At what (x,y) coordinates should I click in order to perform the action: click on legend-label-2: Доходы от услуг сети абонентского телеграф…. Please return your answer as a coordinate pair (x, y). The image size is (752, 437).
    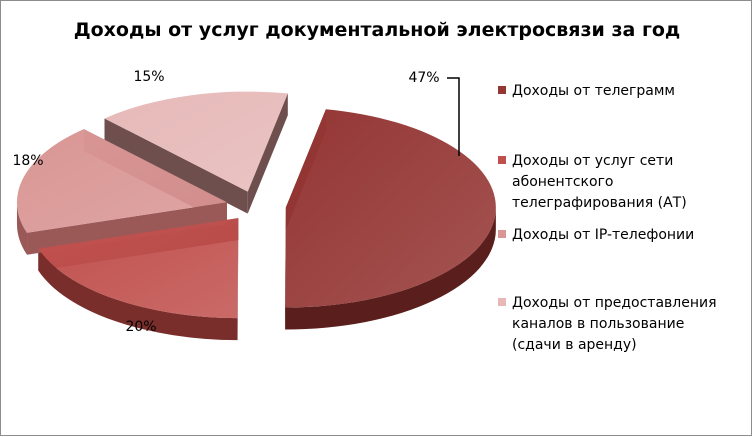
    Looking at the image, I should click on (599, 182).